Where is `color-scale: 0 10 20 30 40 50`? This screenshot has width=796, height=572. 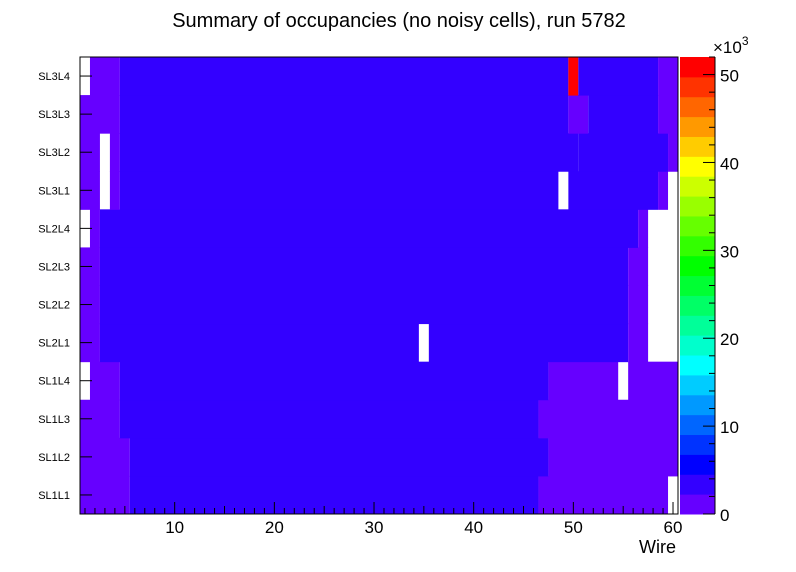
color-scale: 0 10 20 30 40 50 is located at coordinates (709, 290).